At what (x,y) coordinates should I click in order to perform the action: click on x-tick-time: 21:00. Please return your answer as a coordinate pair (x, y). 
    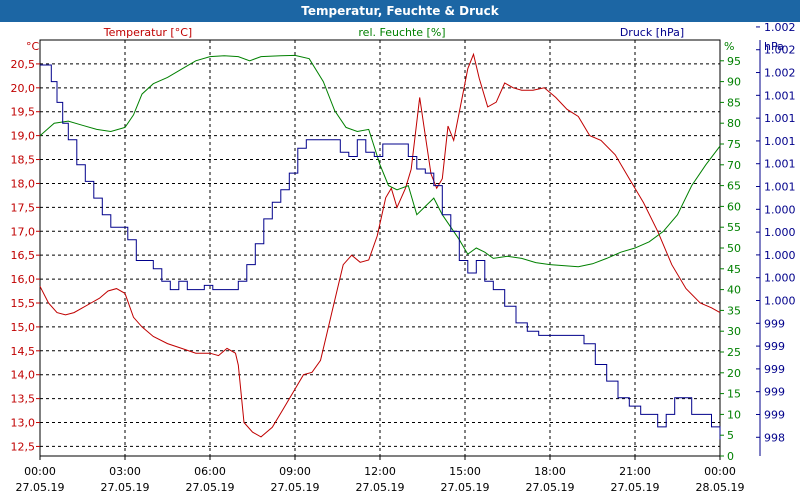
    Looking at the image, I should click on (635, 471).